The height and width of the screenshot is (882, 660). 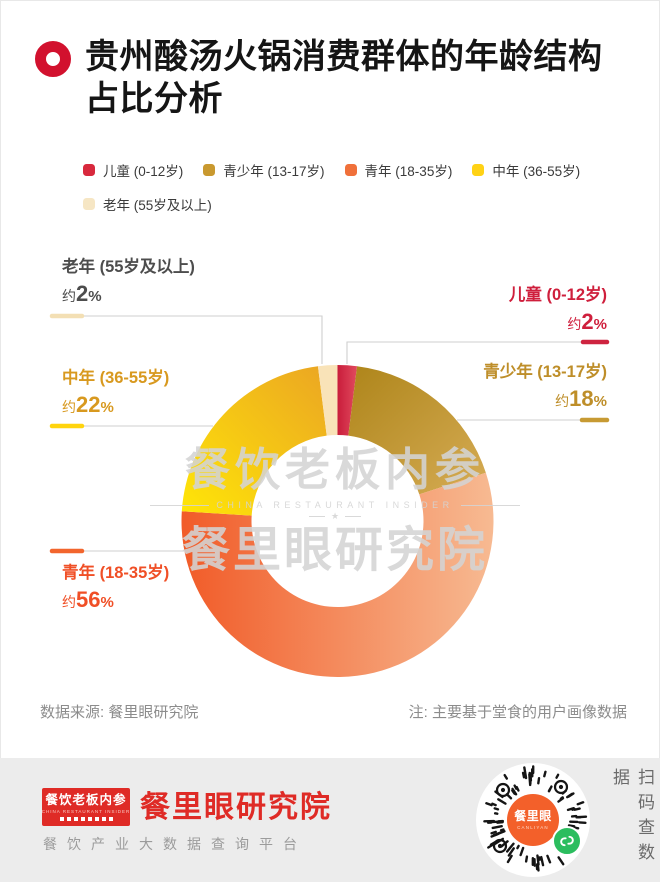 I want to click on legend-label: 青年 (18-35岁), so click(x=408, y=171).